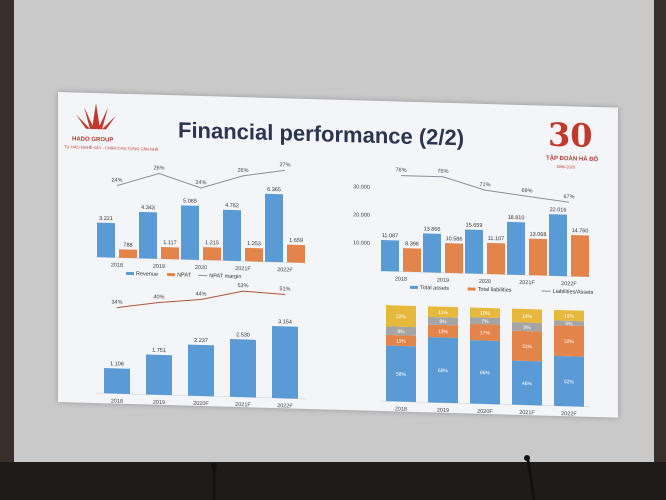 This screenshot has width=666, height=500. I want to click on hado-logo-icon, so click(96, 116).